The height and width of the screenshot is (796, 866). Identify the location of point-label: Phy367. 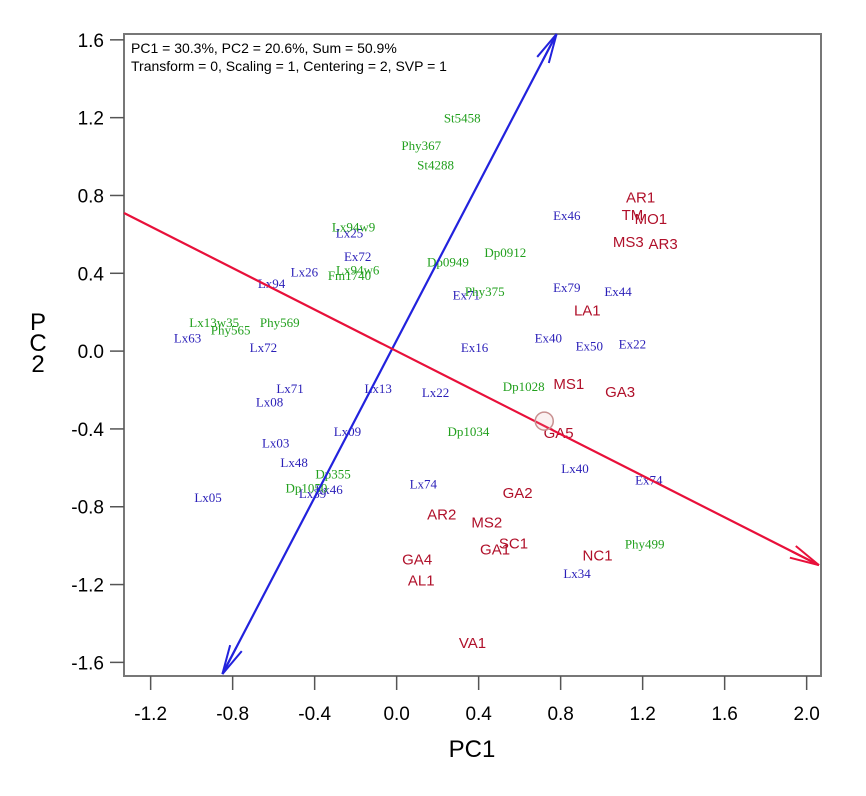
(421, 145).